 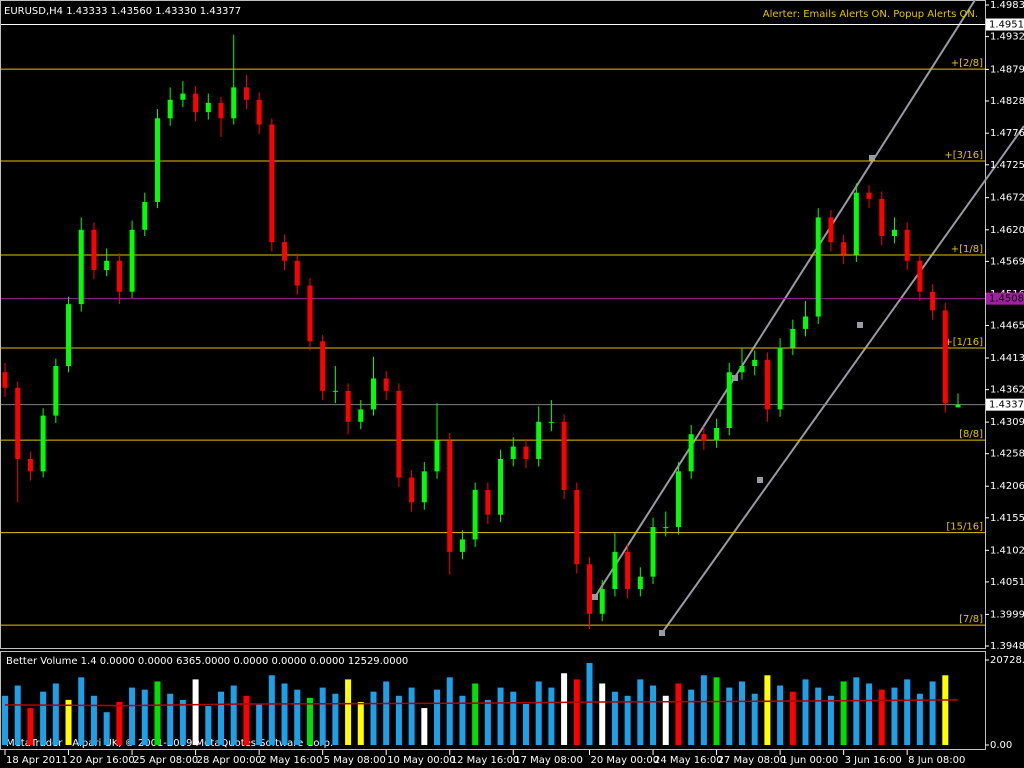 What do you see at coordinates (971, 619) in the screenshot?
I see `level-label: [7/8]` at bounding box center [971, 619].